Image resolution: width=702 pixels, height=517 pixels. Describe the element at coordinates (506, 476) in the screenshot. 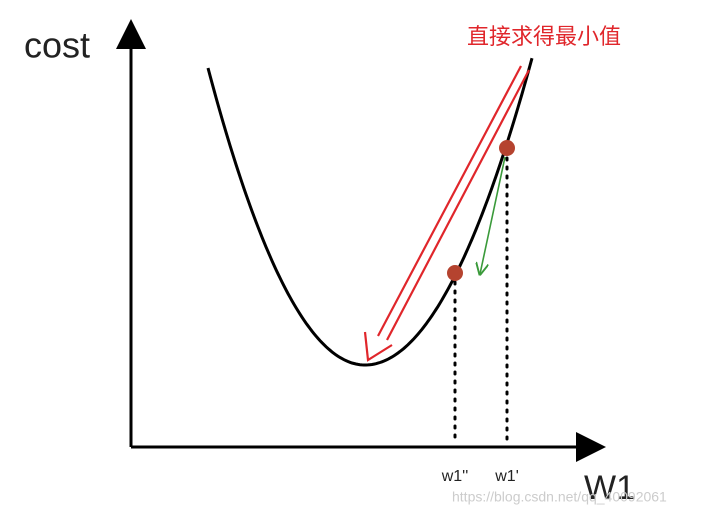

I see `tick-label: w1'` at that location.